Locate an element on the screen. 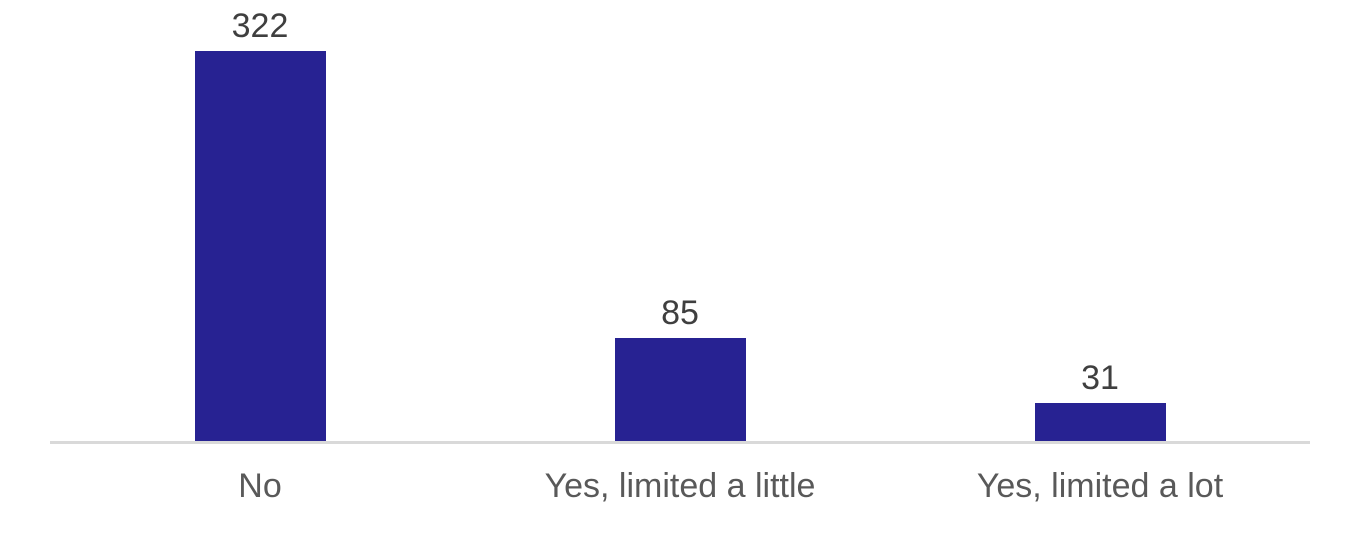 The image size is (1360, 536). category-label-yes-limited-a-little: Yes, limited a little is located at coordinates (680, 486).